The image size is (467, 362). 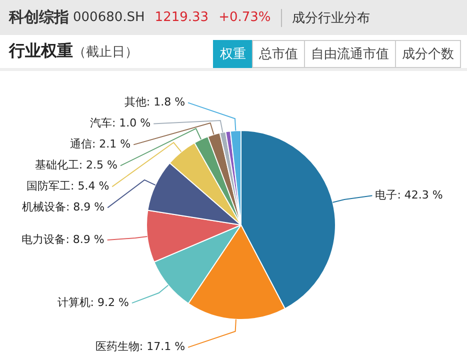 What do you see at coordinates (41, 51) in the screenshot?
I see `chart-title: 行业权重` at bounding box center [41, 51].